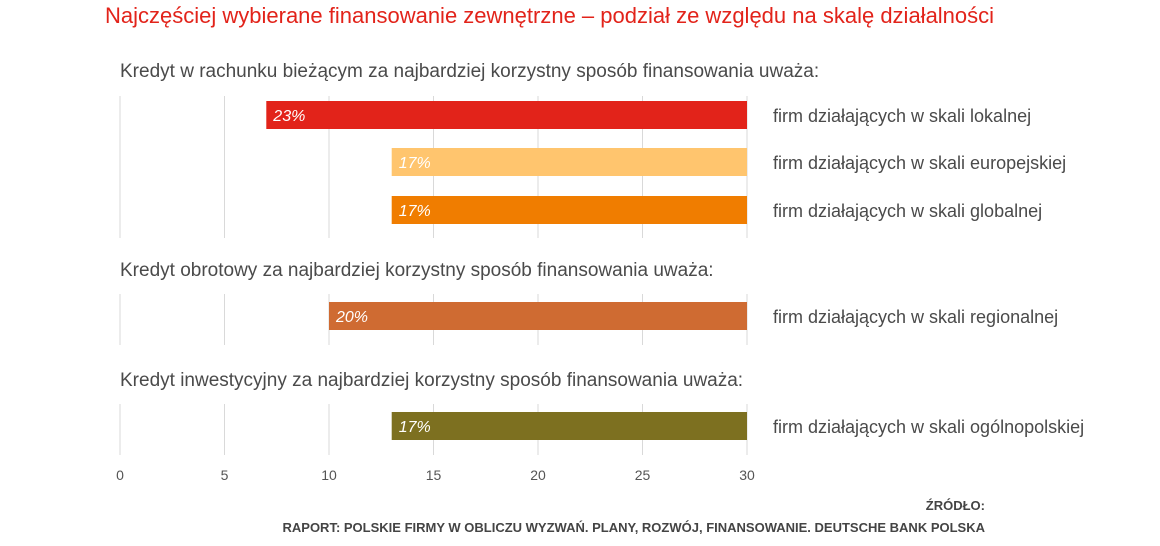  Describe the element at coordinates (538, 475) in the screenshot. I see `x-tick-label: 20` at that location.